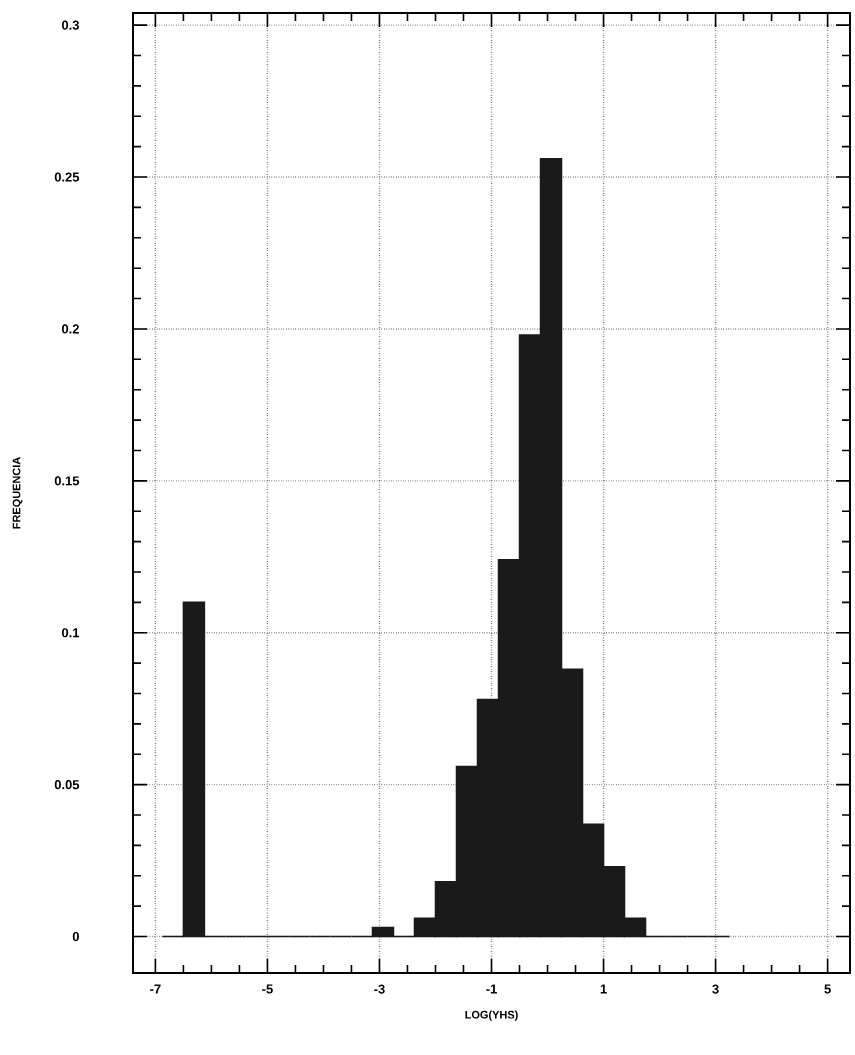 The height and width of the screenshot is (1055, 855). I want to click on y-tick-label: 0.2, so click(70, 329).